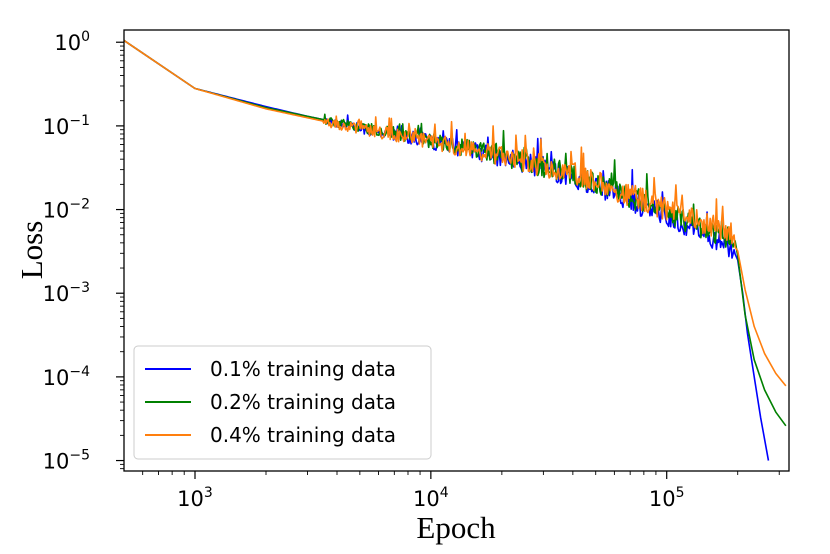 The width and height of the screenshot is (830, 554). I want to click on legend-box, so click(282, 402).